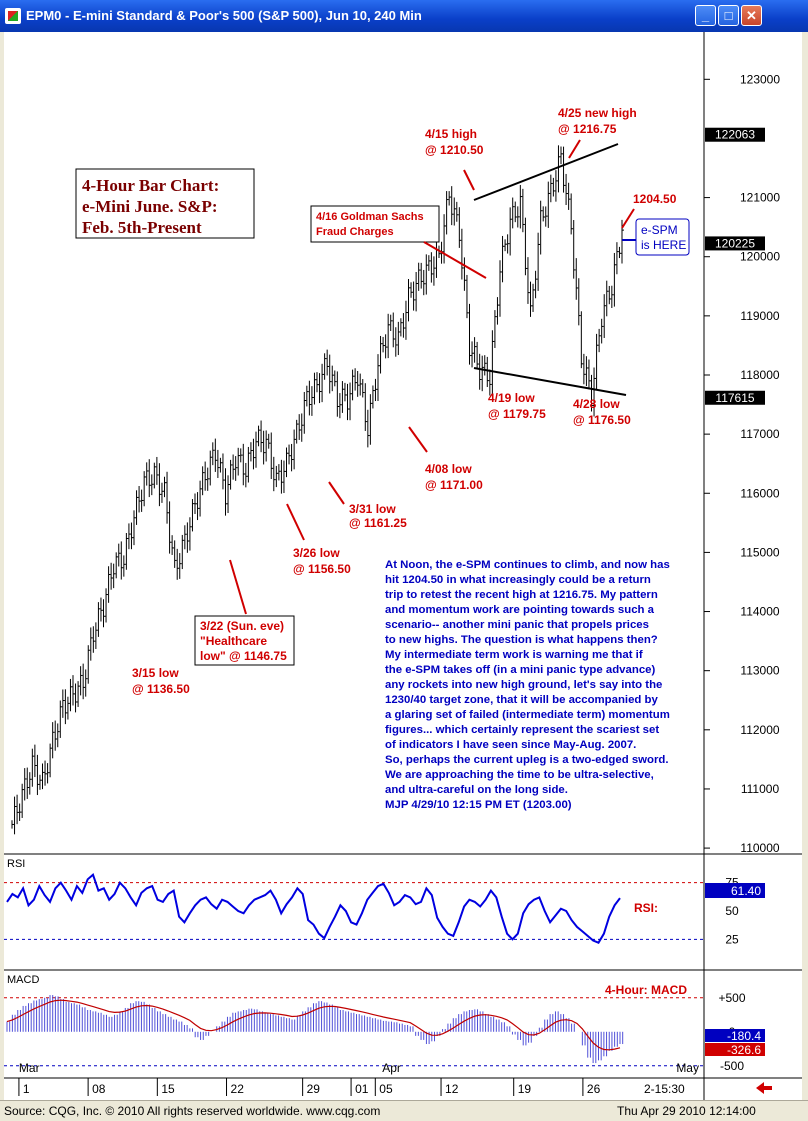 The width and height of the screenshot is (808, 1121). I want to click on goldman-line-1: 4/16 Goldman Sachs, so click(370, 217).